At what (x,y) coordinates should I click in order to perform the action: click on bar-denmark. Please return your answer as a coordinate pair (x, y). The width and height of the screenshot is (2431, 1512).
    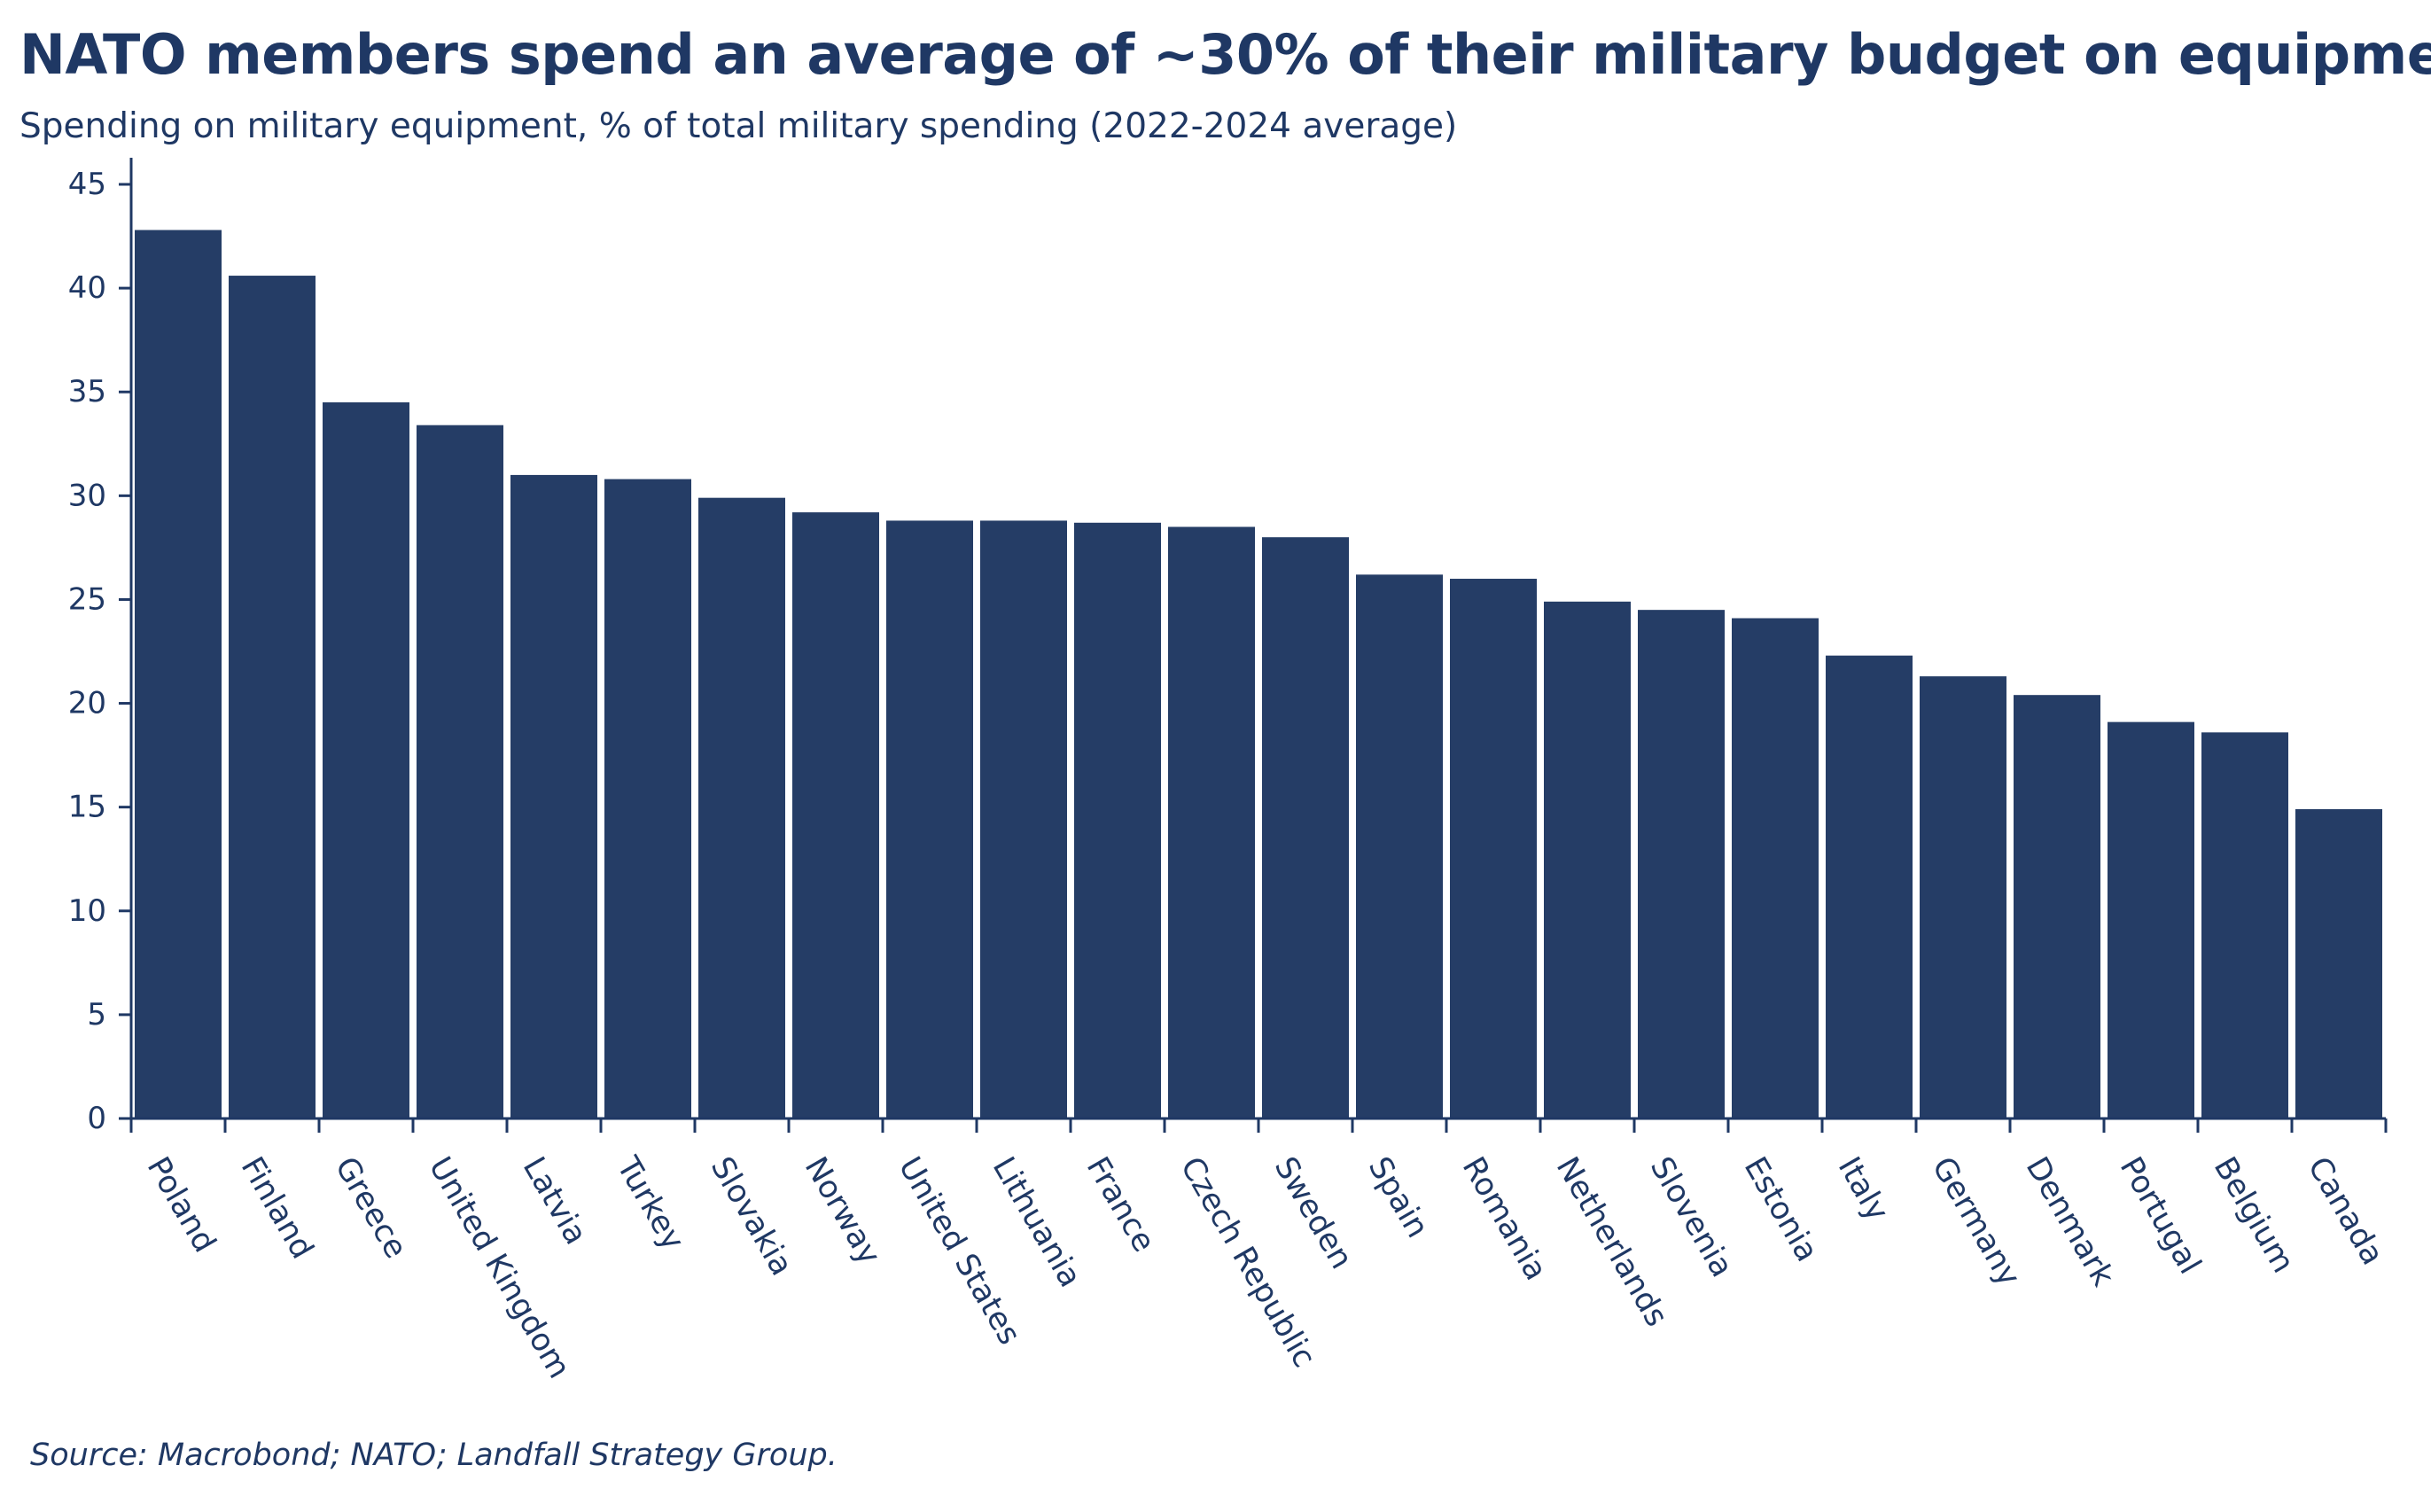
    Looking at the image, I should click on (2057, 906).